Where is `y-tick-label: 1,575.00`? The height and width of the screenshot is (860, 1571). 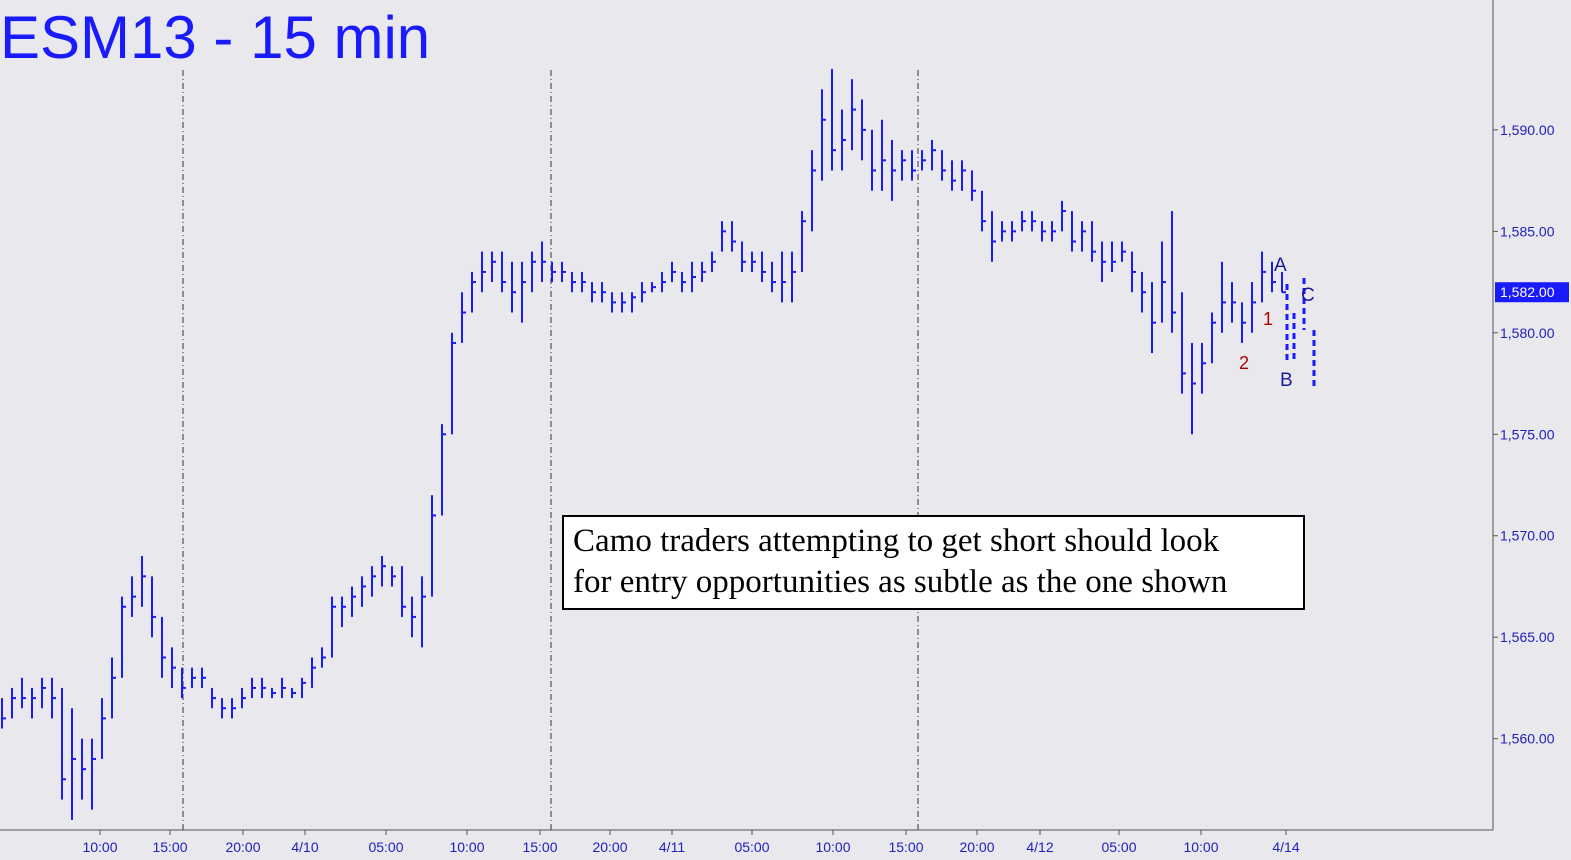
y-tick-label: 1,575.00 is located at coordinates (1527, 434).